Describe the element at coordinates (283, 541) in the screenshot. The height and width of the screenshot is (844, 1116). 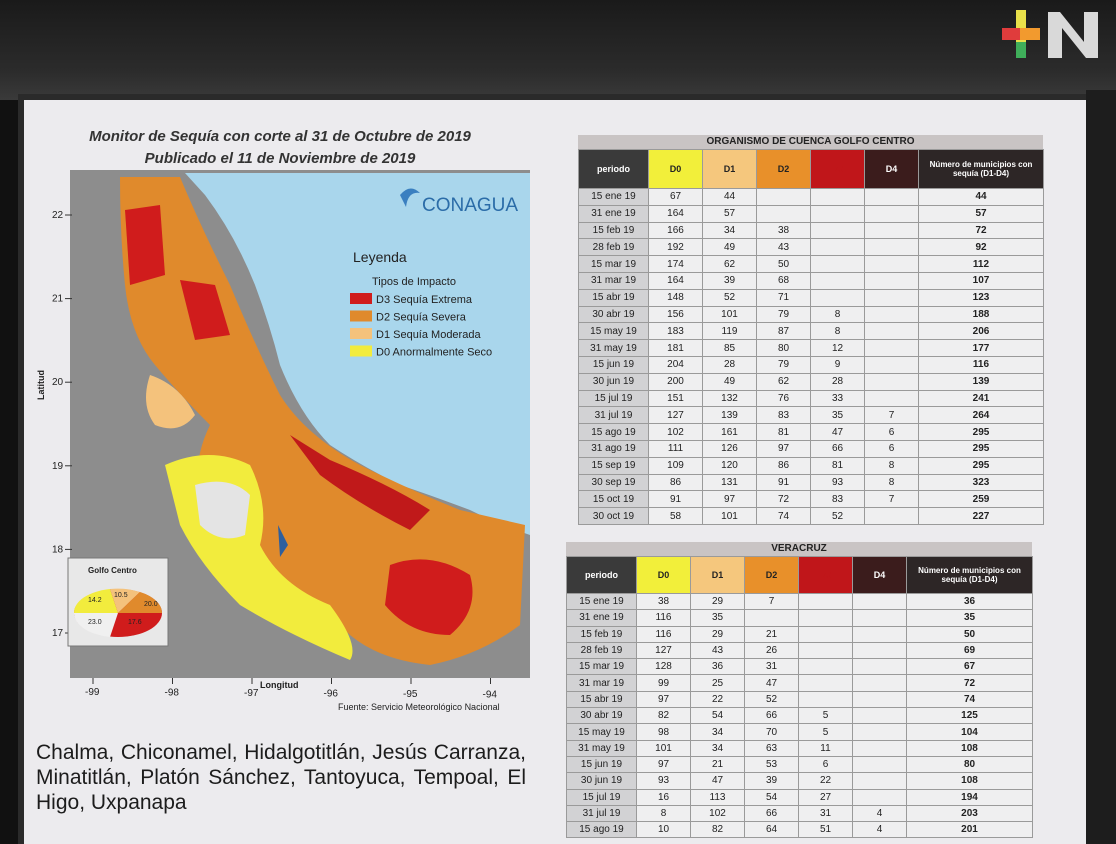
I see `lake` at that location.